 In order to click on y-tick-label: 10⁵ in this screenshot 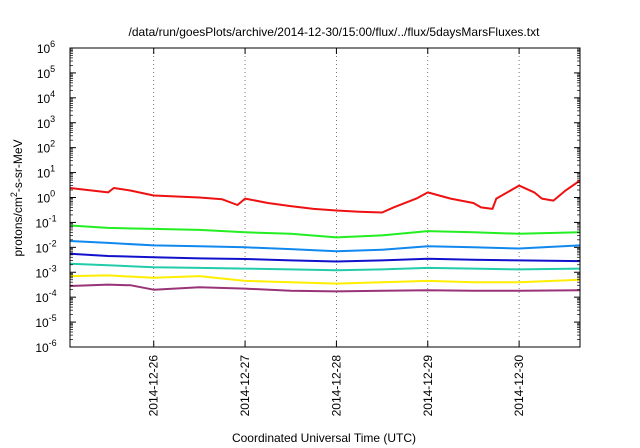, I will do `click(46, 72)`.